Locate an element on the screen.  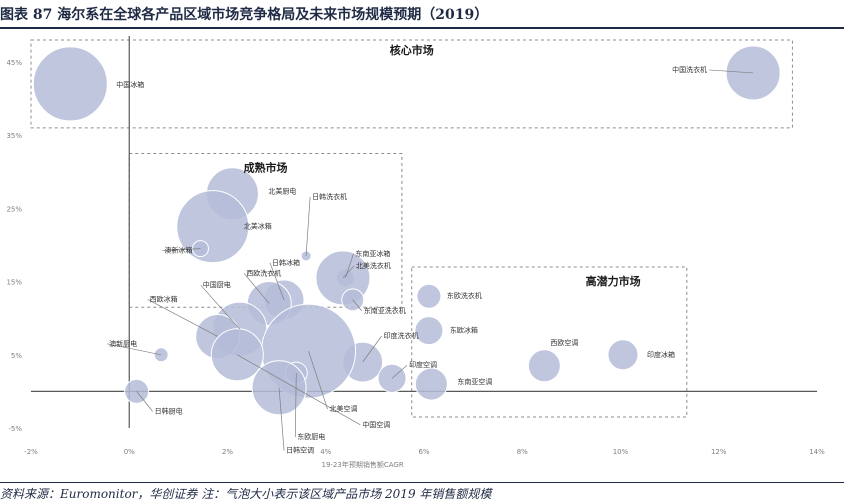
point-label: 日韩空调 is located at coordinates (300, 450).